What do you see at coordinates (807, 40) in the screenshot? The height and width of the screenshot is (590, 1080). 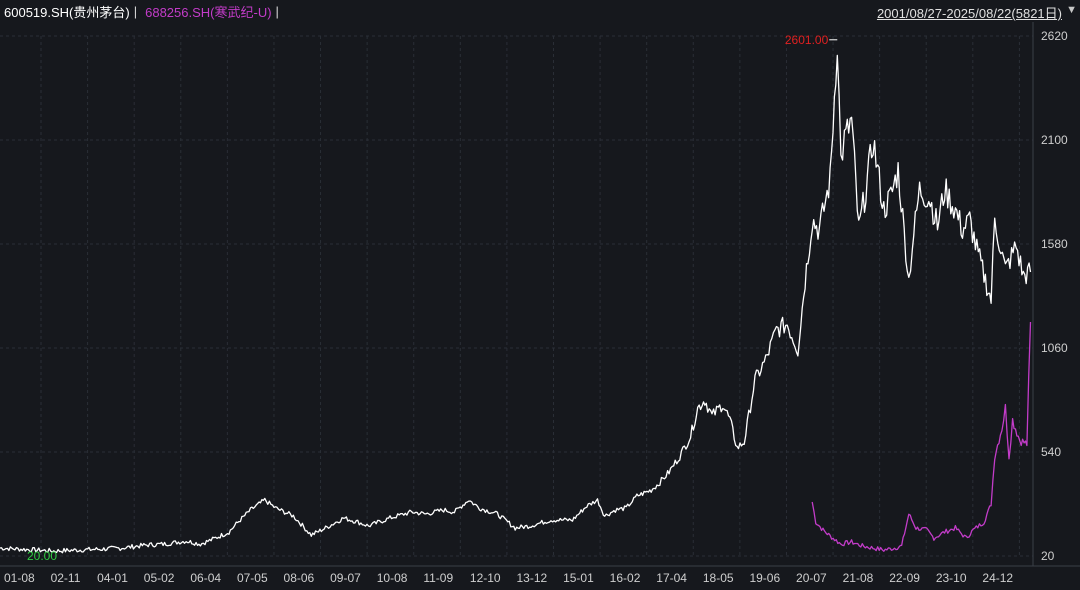 I see `max-value-label: 2601.00` at bounding box center [807, 40].